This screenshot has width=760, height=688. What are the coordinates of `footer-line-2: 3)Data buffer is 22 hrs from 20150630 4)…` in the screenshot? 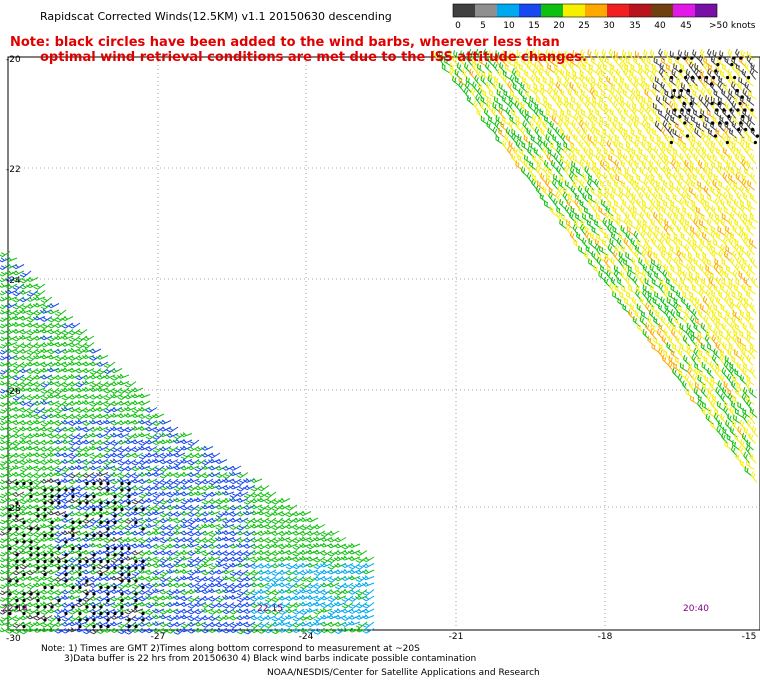 It's located at (270, 659).